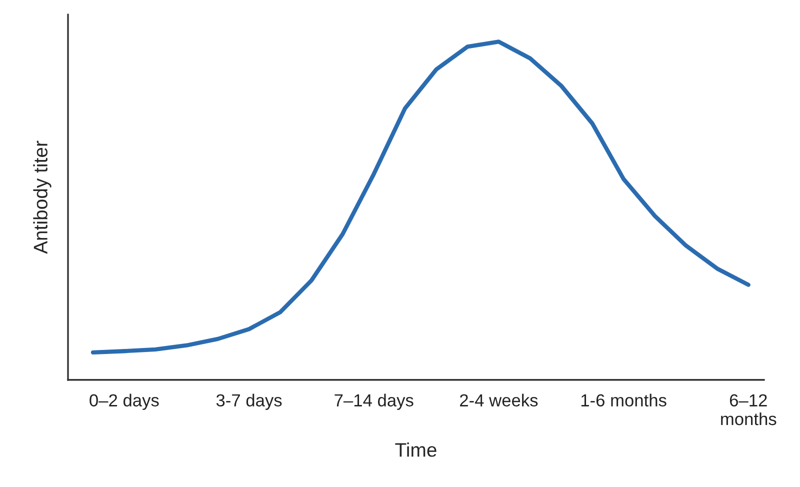 Image resolution: width=800 pixels, height=487 pixels. What do you see at coordinates (415, 449) in the screenshot?
I see `x-axis-title: Time` at bounding box center [415, 449].